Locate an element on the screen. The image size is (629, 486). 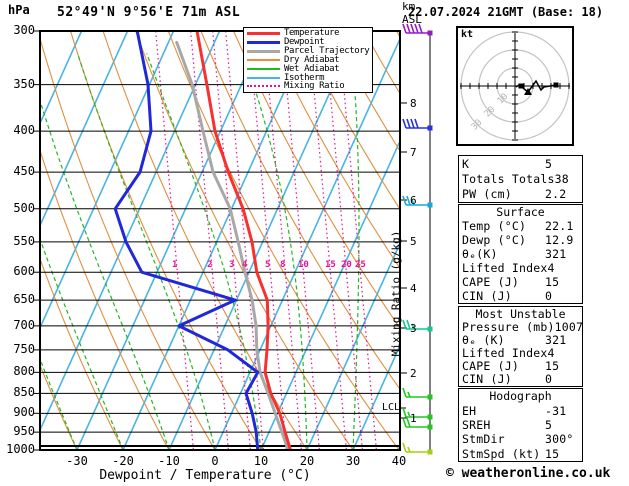
pressure-tick-label: 700 is located at coordinates (24, 324).